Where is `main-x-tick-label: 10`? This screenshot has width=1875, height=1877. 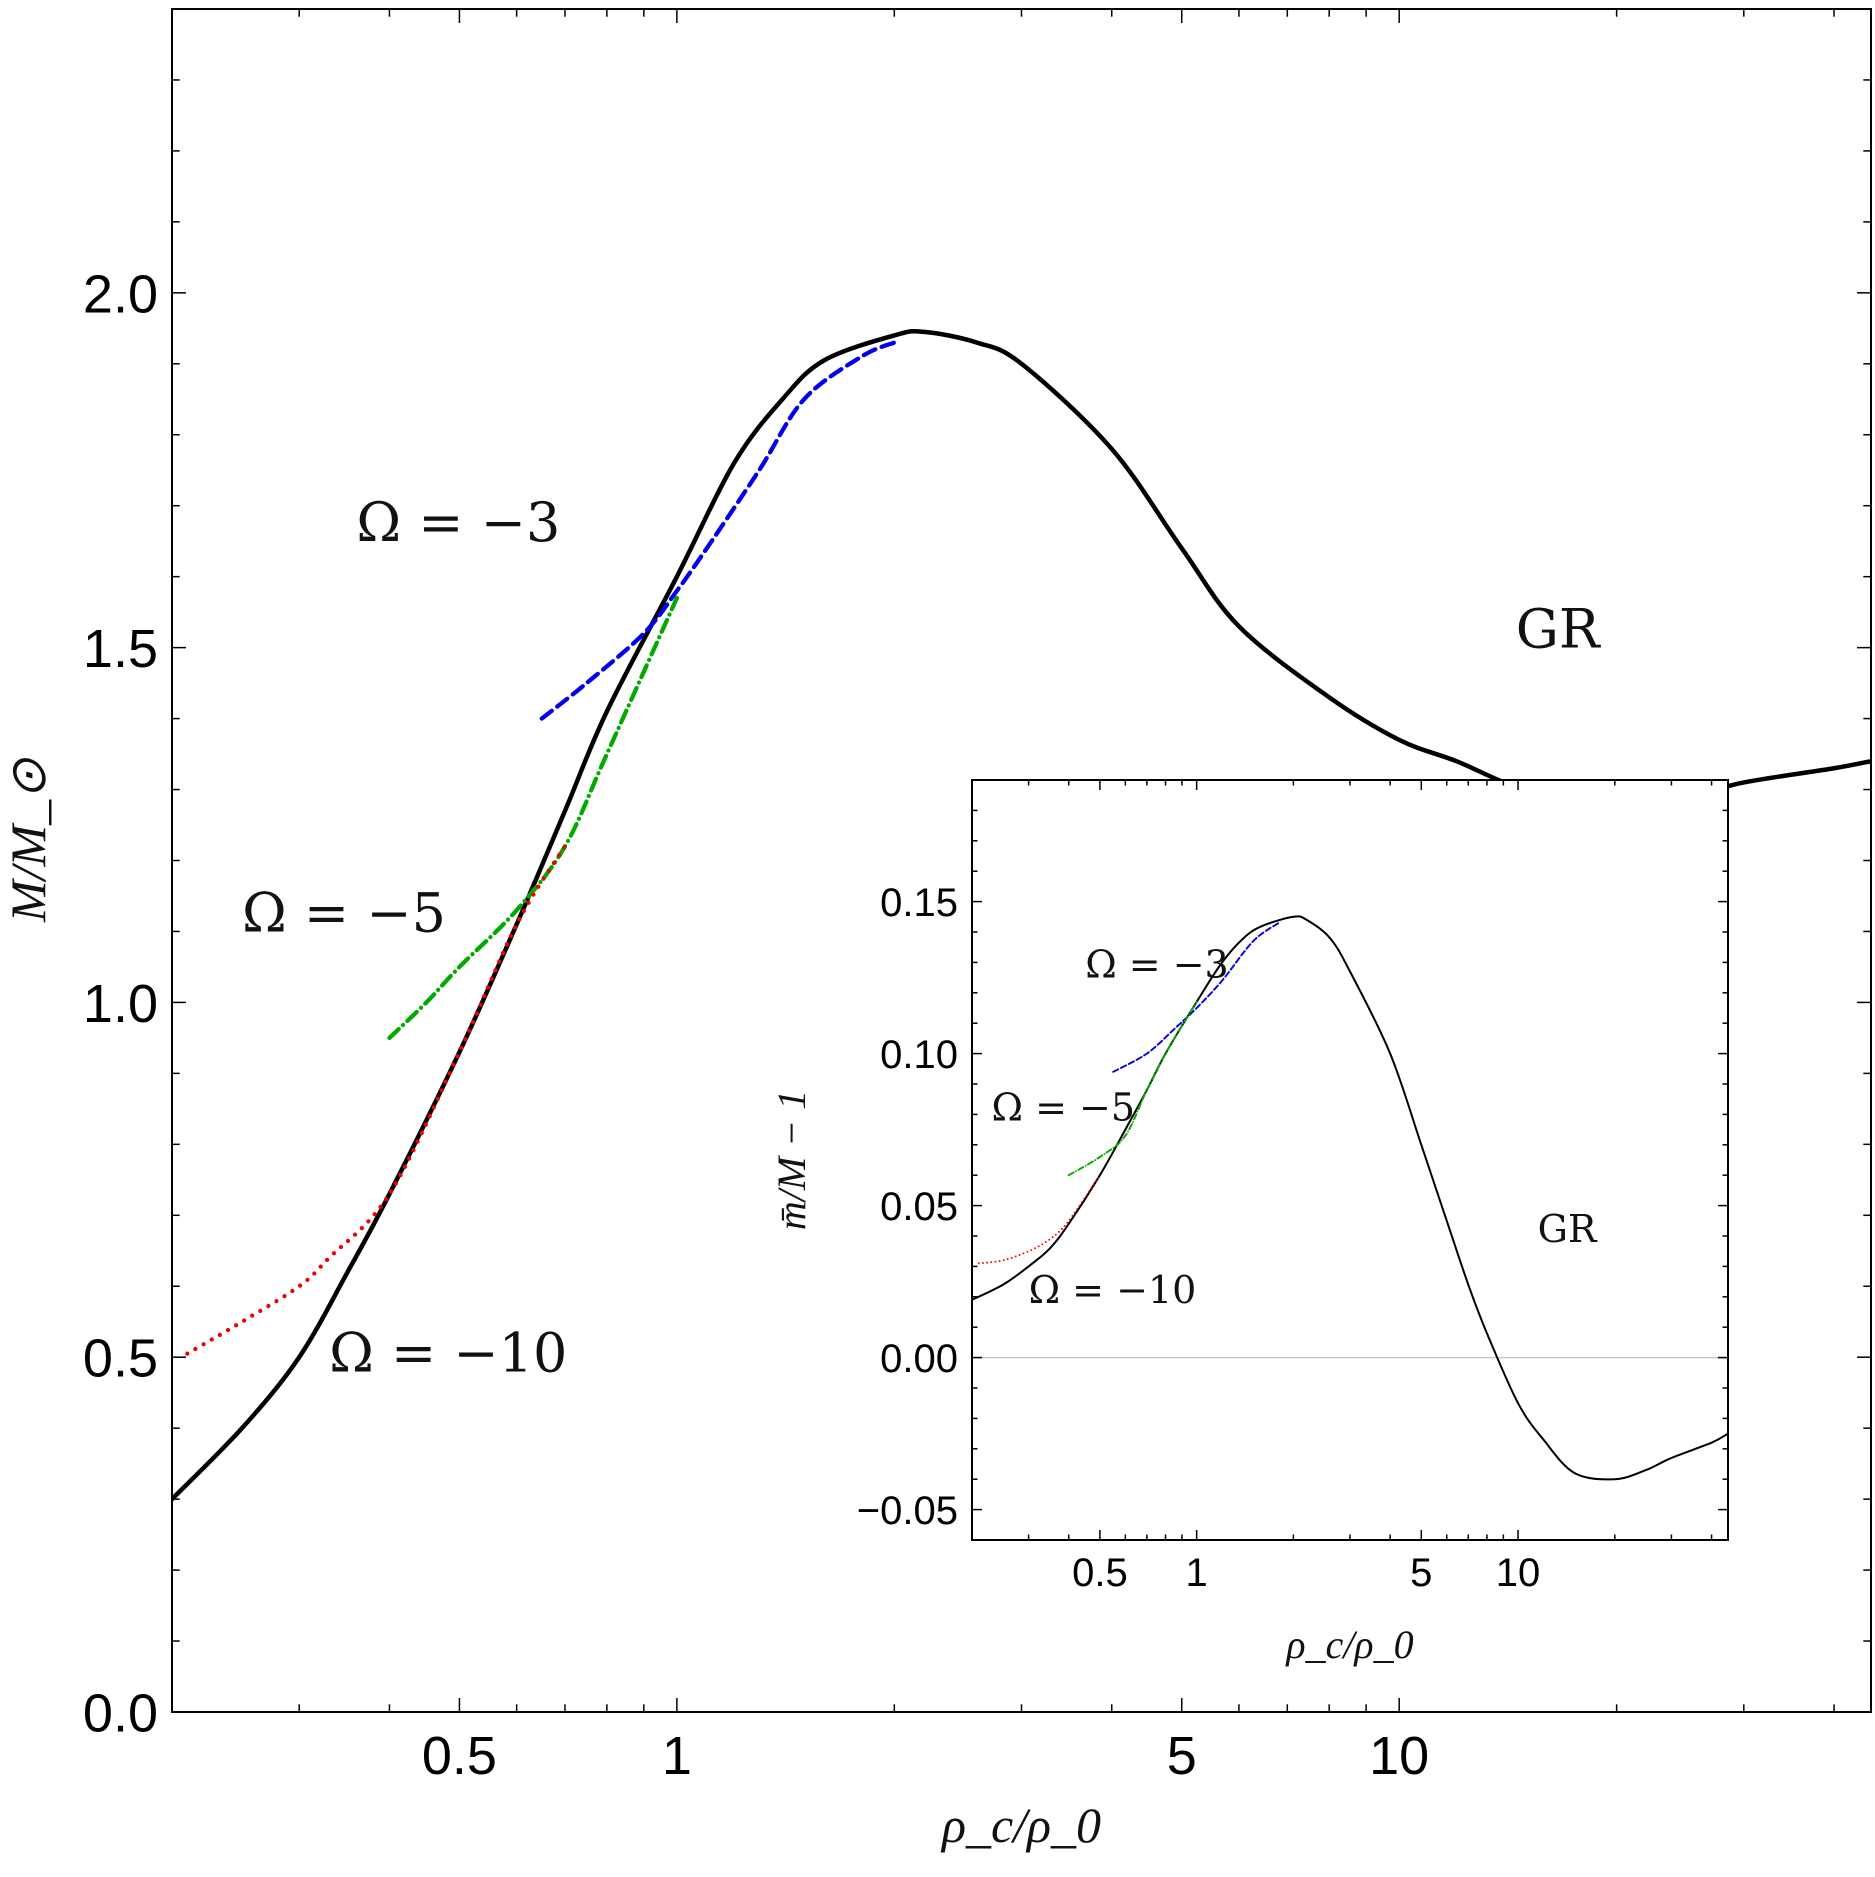 main-x-tick-label: 10 is located at coordinates (1399, 1756).